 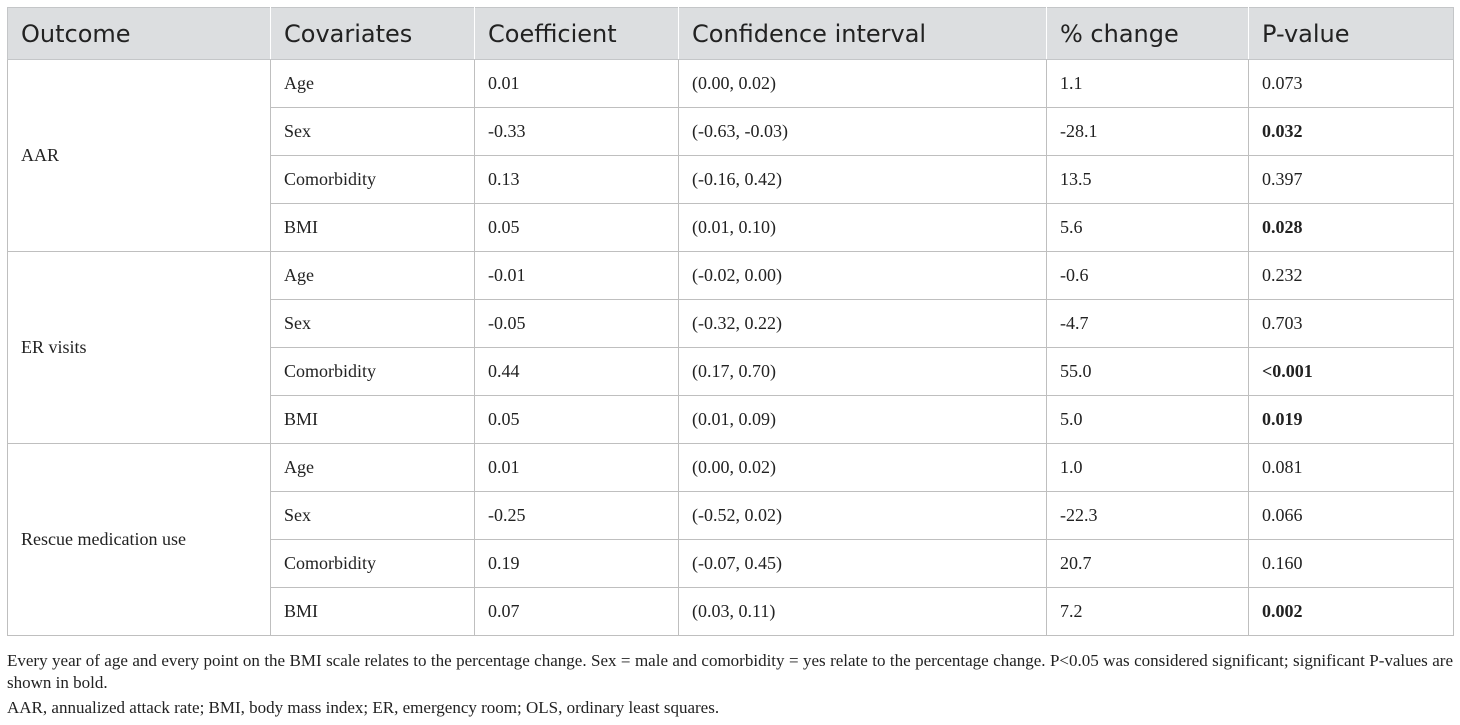 What do you see at coordinates (576, 323) in the screenshot?
I see `coefficient-cell: -0.05` at bounding box center [576, 323].